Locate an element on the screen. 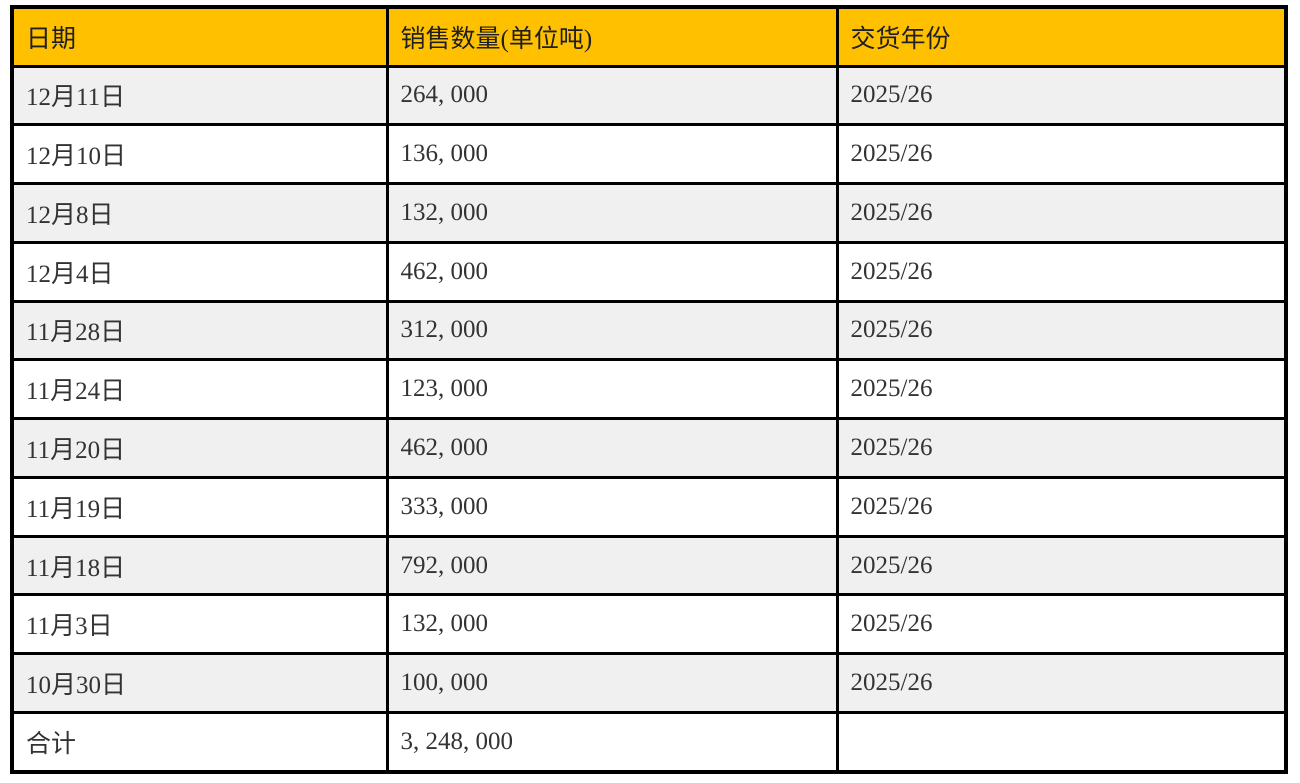  date-cell: 12月10日 is located at coordinates (199, 154).